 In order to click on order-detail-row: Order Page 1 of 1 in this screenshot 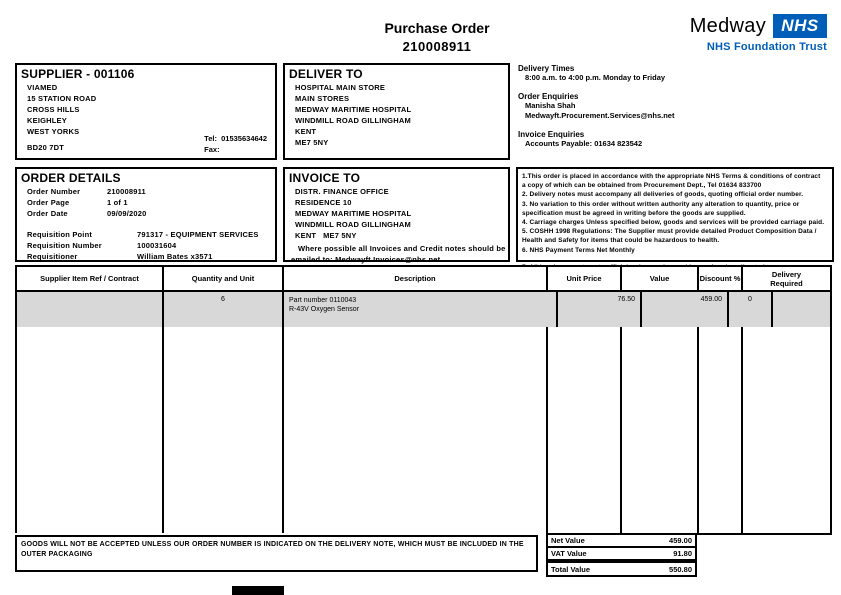, I will do `click(151, 202)`.